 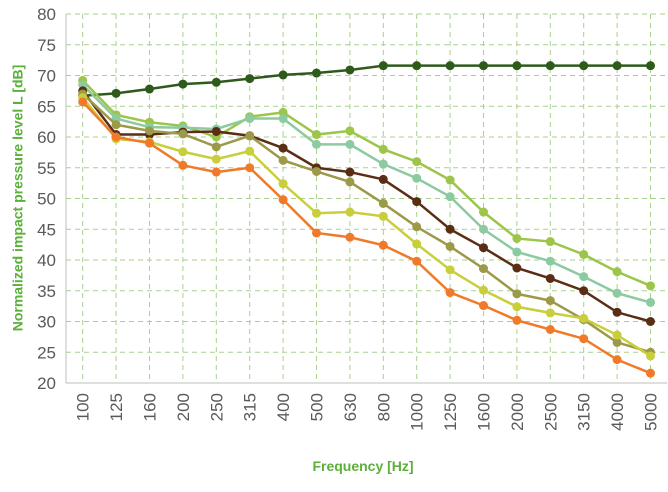 What do you see at coordinates (46, 291) in the screenshot?
I see `y-tick-label: 35` at bounding box center [46, 291].